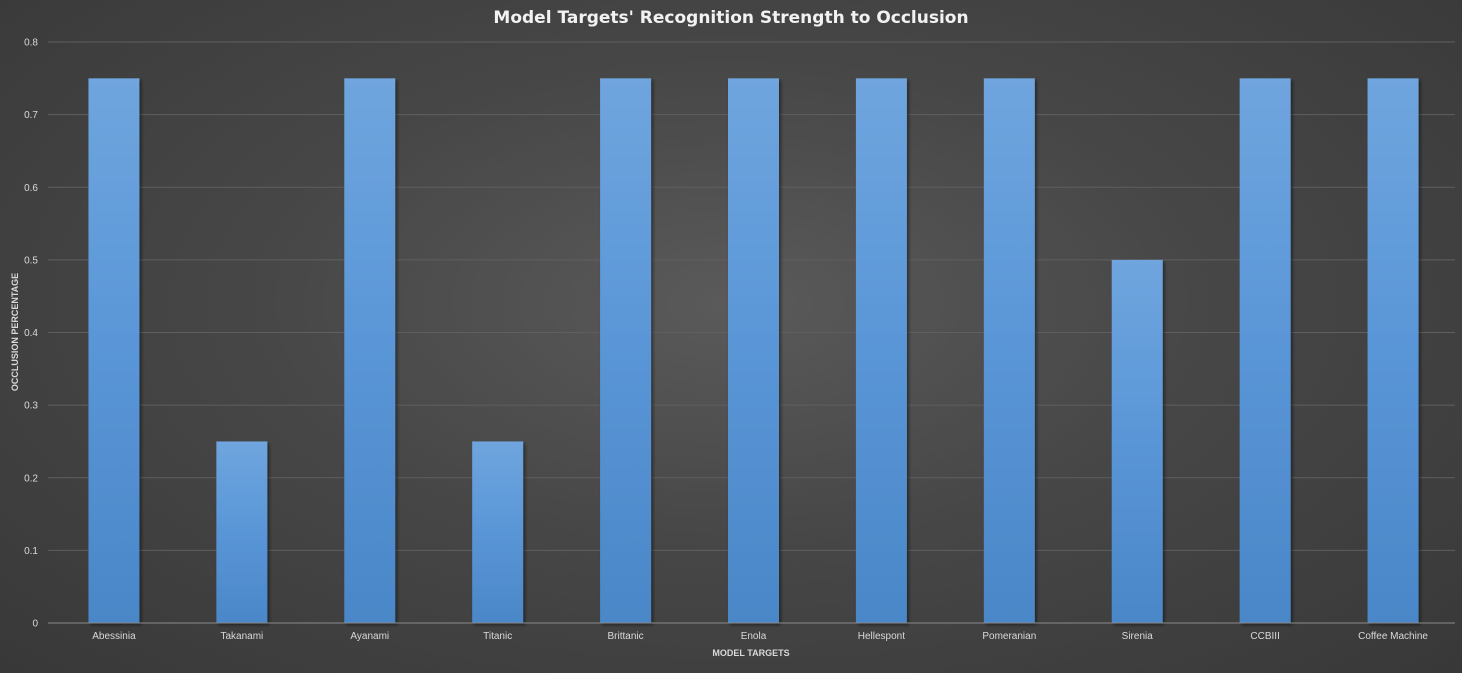  What do you see at coordinates (31, 406) in the screenshot?
I see `y-tick-label: 0.3` at bounding box center [31, 406].